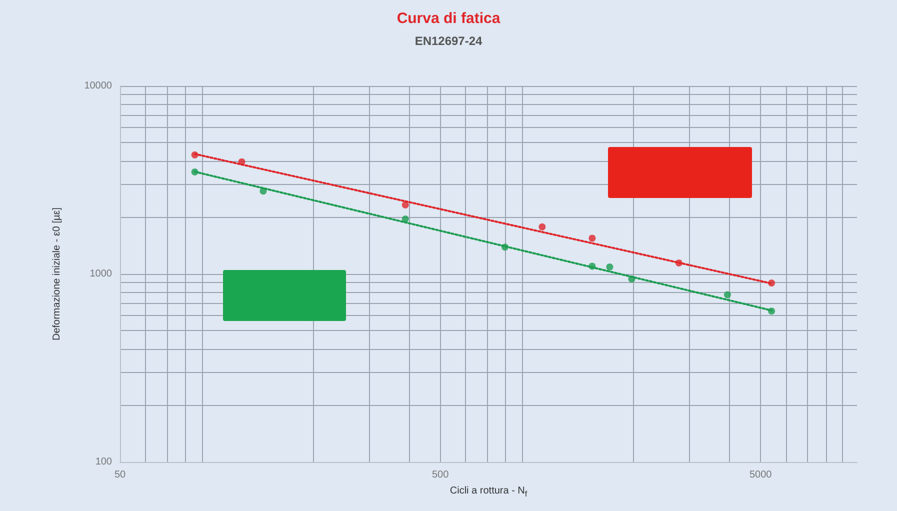  I want to click on y-axis-title: Deformazione iniziale - ε0 [µε], so click(57, 274).